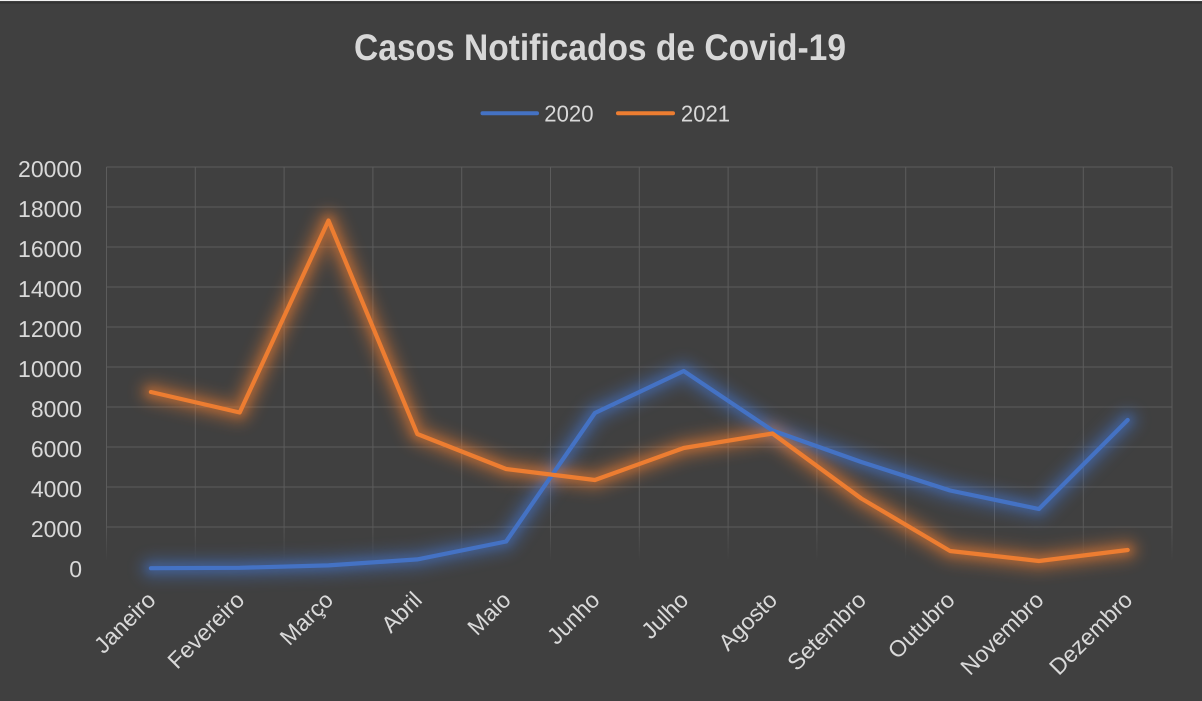 Image resolution: width=1202 pixels, height=701 pixels. I want to click on svg-text: 2000, so click(56, 529).